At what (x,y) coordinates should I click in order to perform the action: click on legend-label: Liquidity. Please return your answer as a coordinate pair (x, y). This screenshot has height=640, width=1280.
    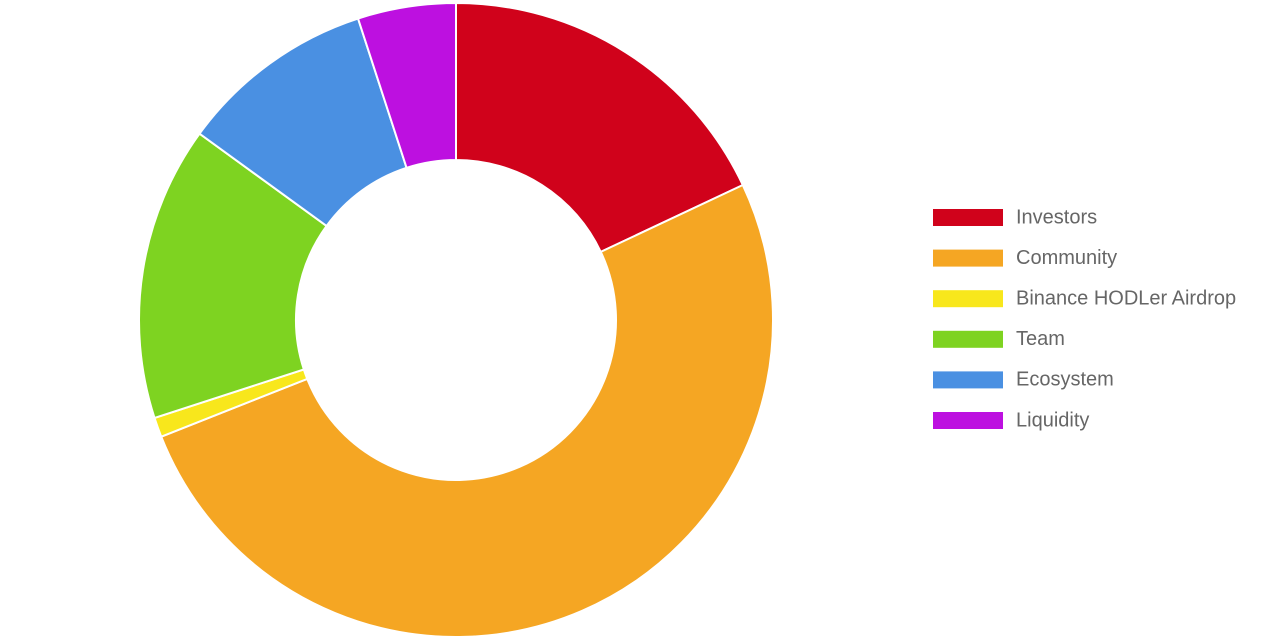
    Looking at the image, I should click on (1052, 420).